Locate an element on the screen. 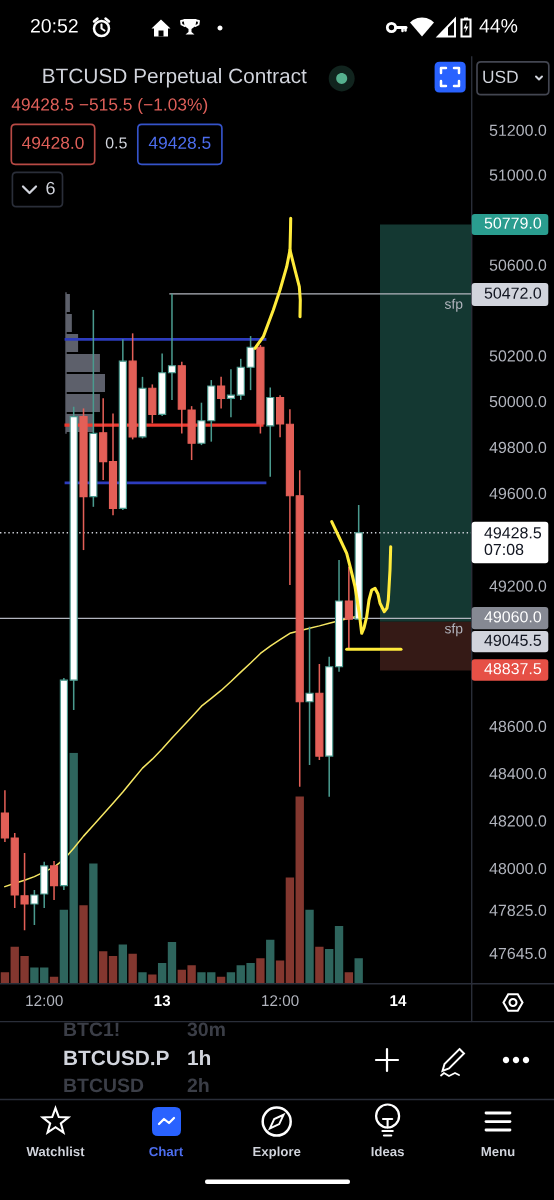  y-tick-label: 47645.0 is located at coordinates (518, 953).